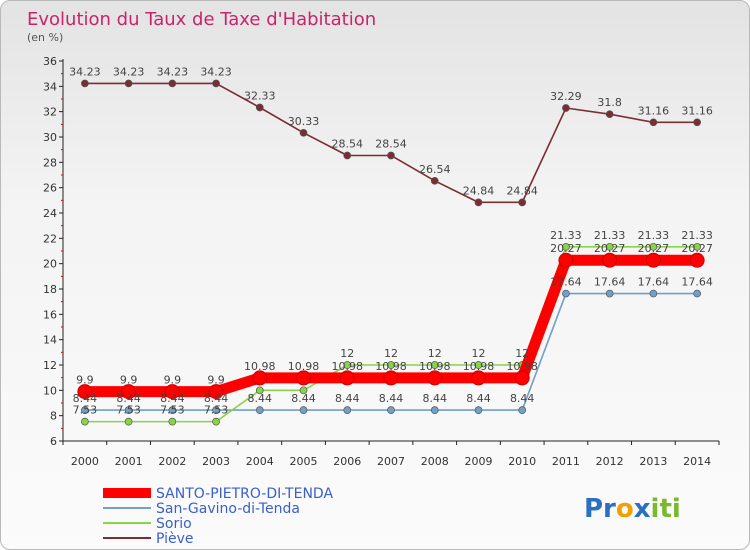 The height and width of the screenshot is (550, 750). I want to click on x-tick-label: 2004, so click(260, 461).